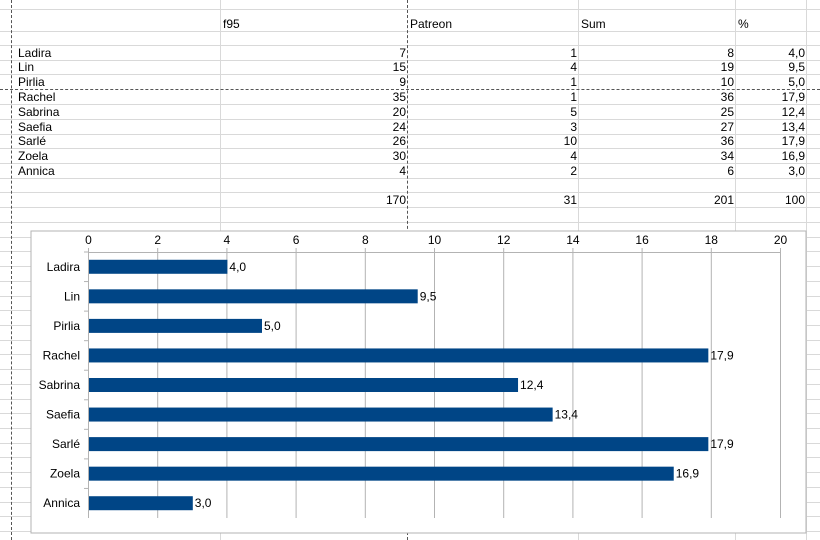 The image size is (820, 540). What do you see at coordinates (237, 267) in the screenshot?
I see `data-label: 4,0` at bounding box center [237, 267].